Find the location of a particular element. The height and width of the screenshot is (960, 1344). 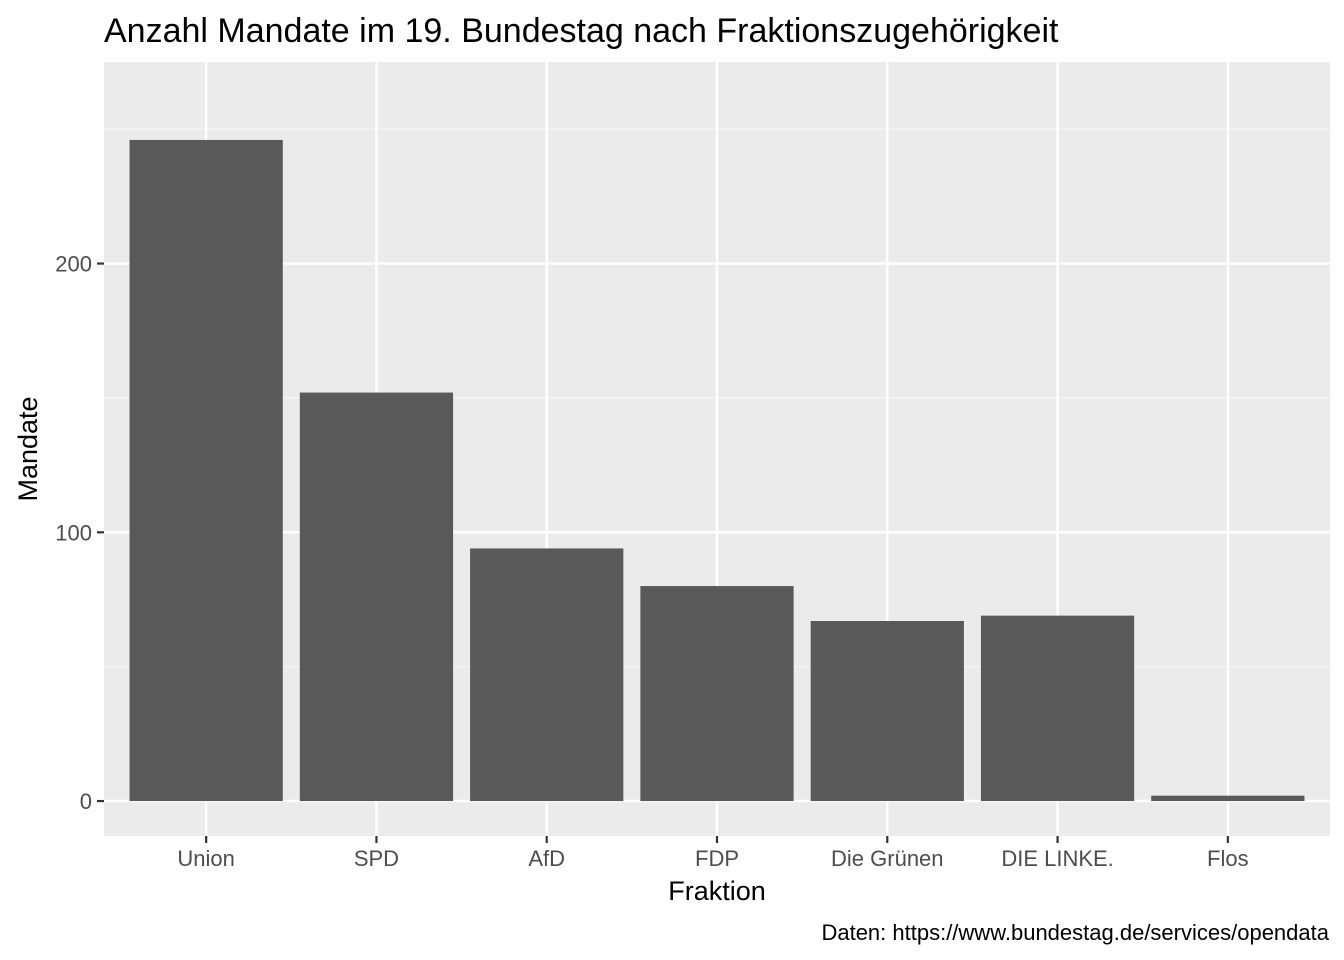

x-tick-label: AfD is located at coordinates (546, 858).